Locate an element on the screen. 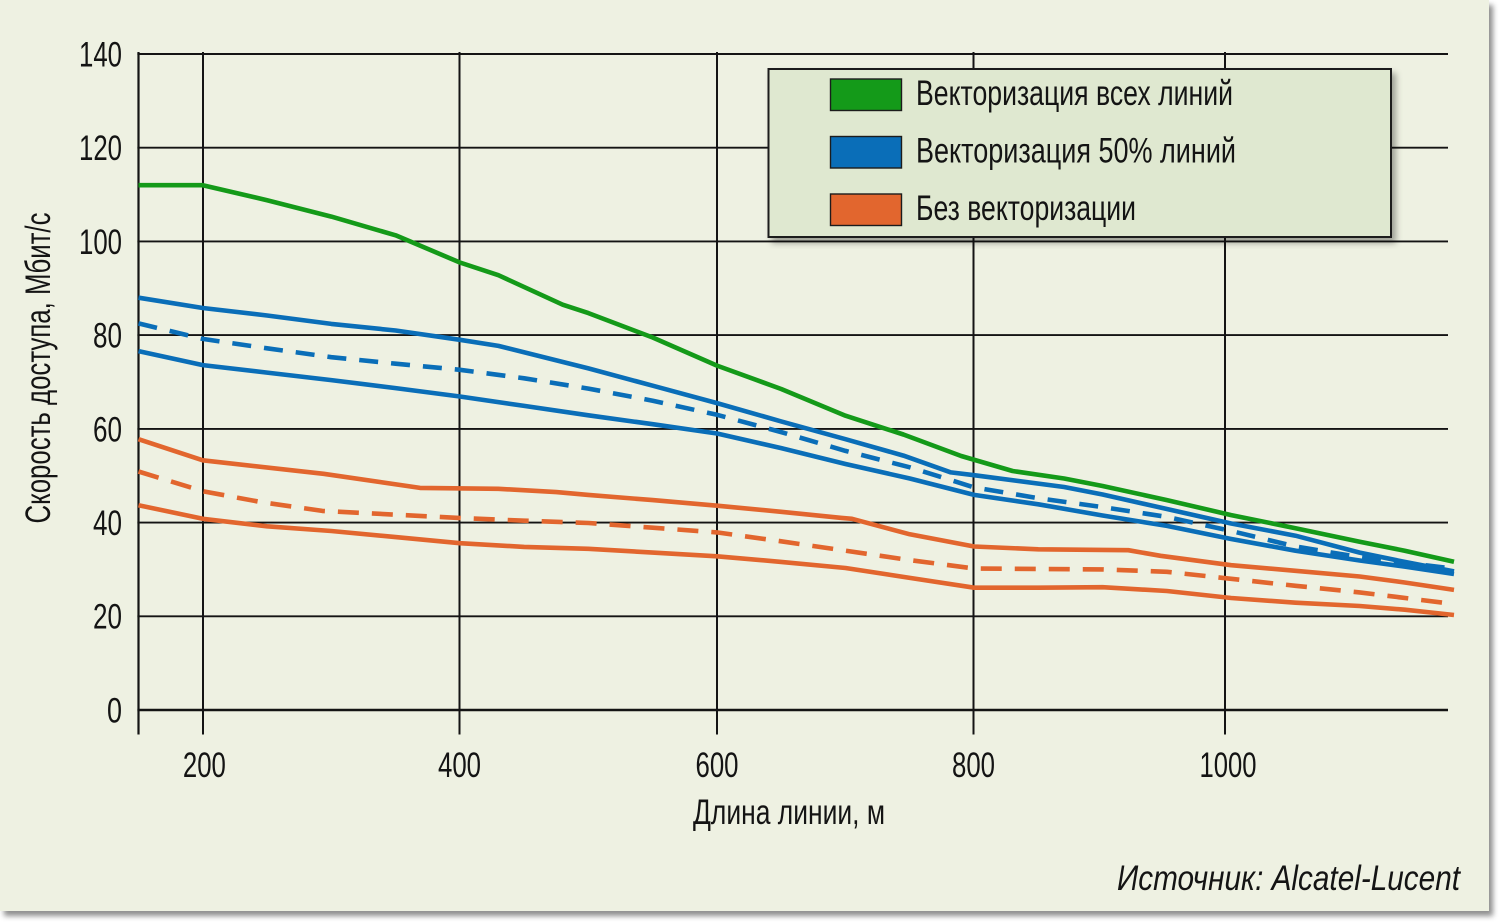 This screenshot has width=1500, height=922. svg-text: 400 is located at coordinates (459, 765).